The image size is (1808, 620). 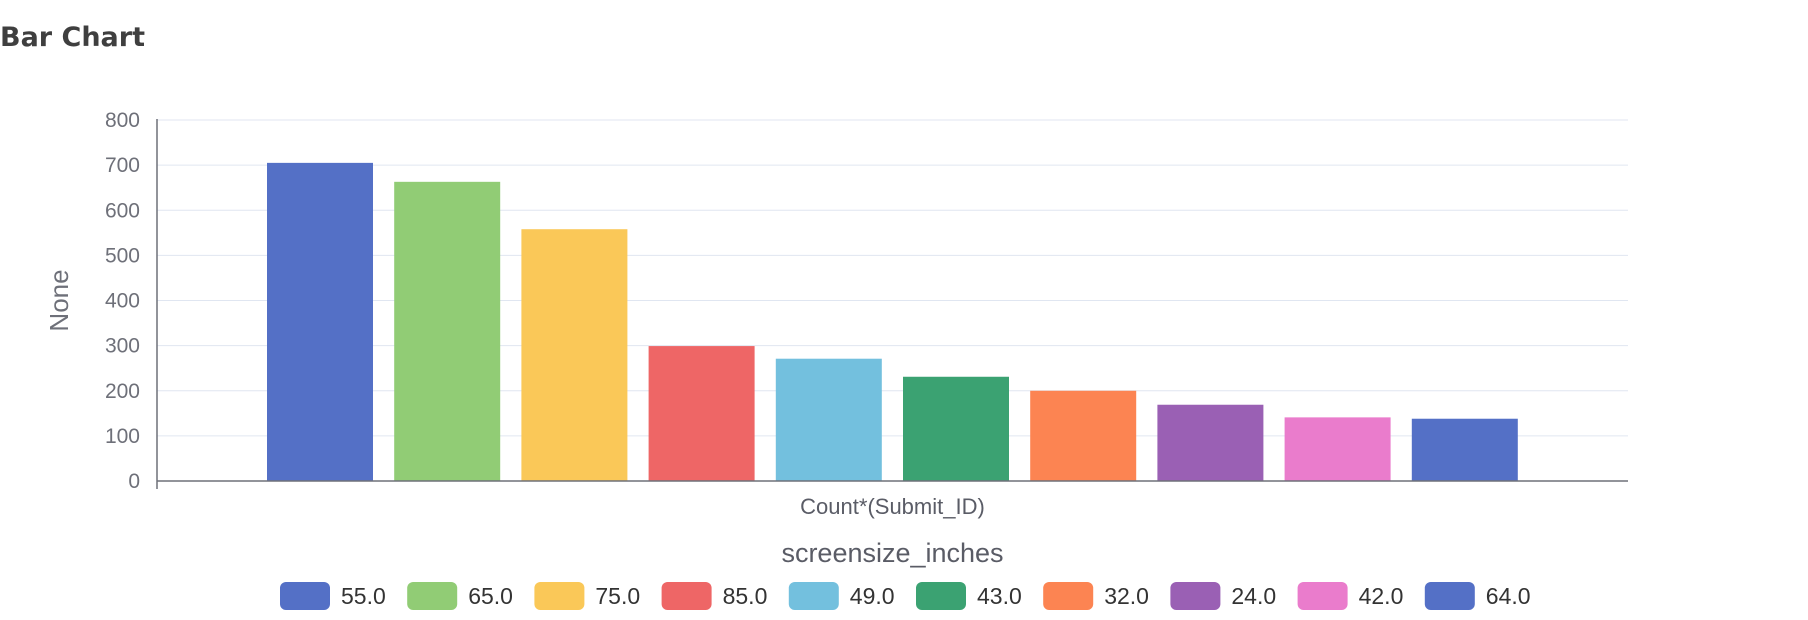 I want to click on legend-label-75.0: 75.0, so click(x=617, y=596).